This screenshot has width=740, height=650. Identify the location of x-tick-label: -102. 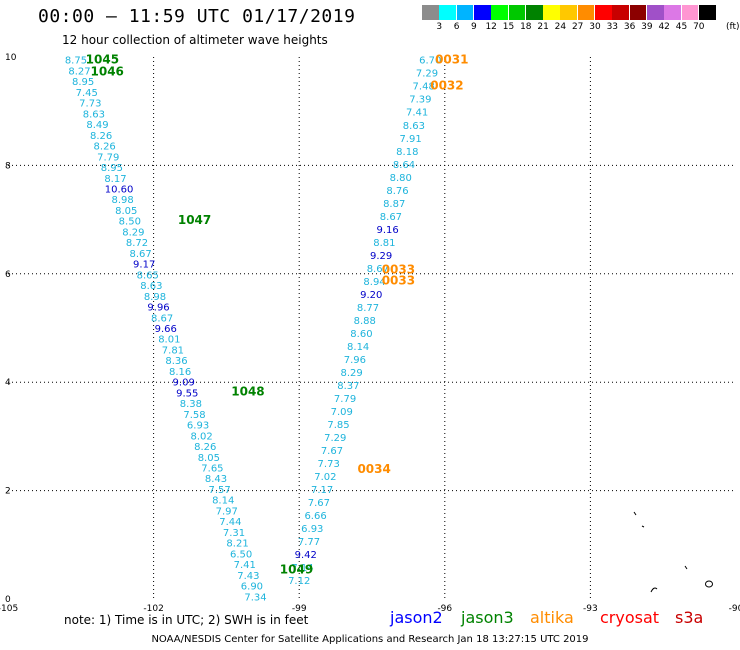
(153, 609).